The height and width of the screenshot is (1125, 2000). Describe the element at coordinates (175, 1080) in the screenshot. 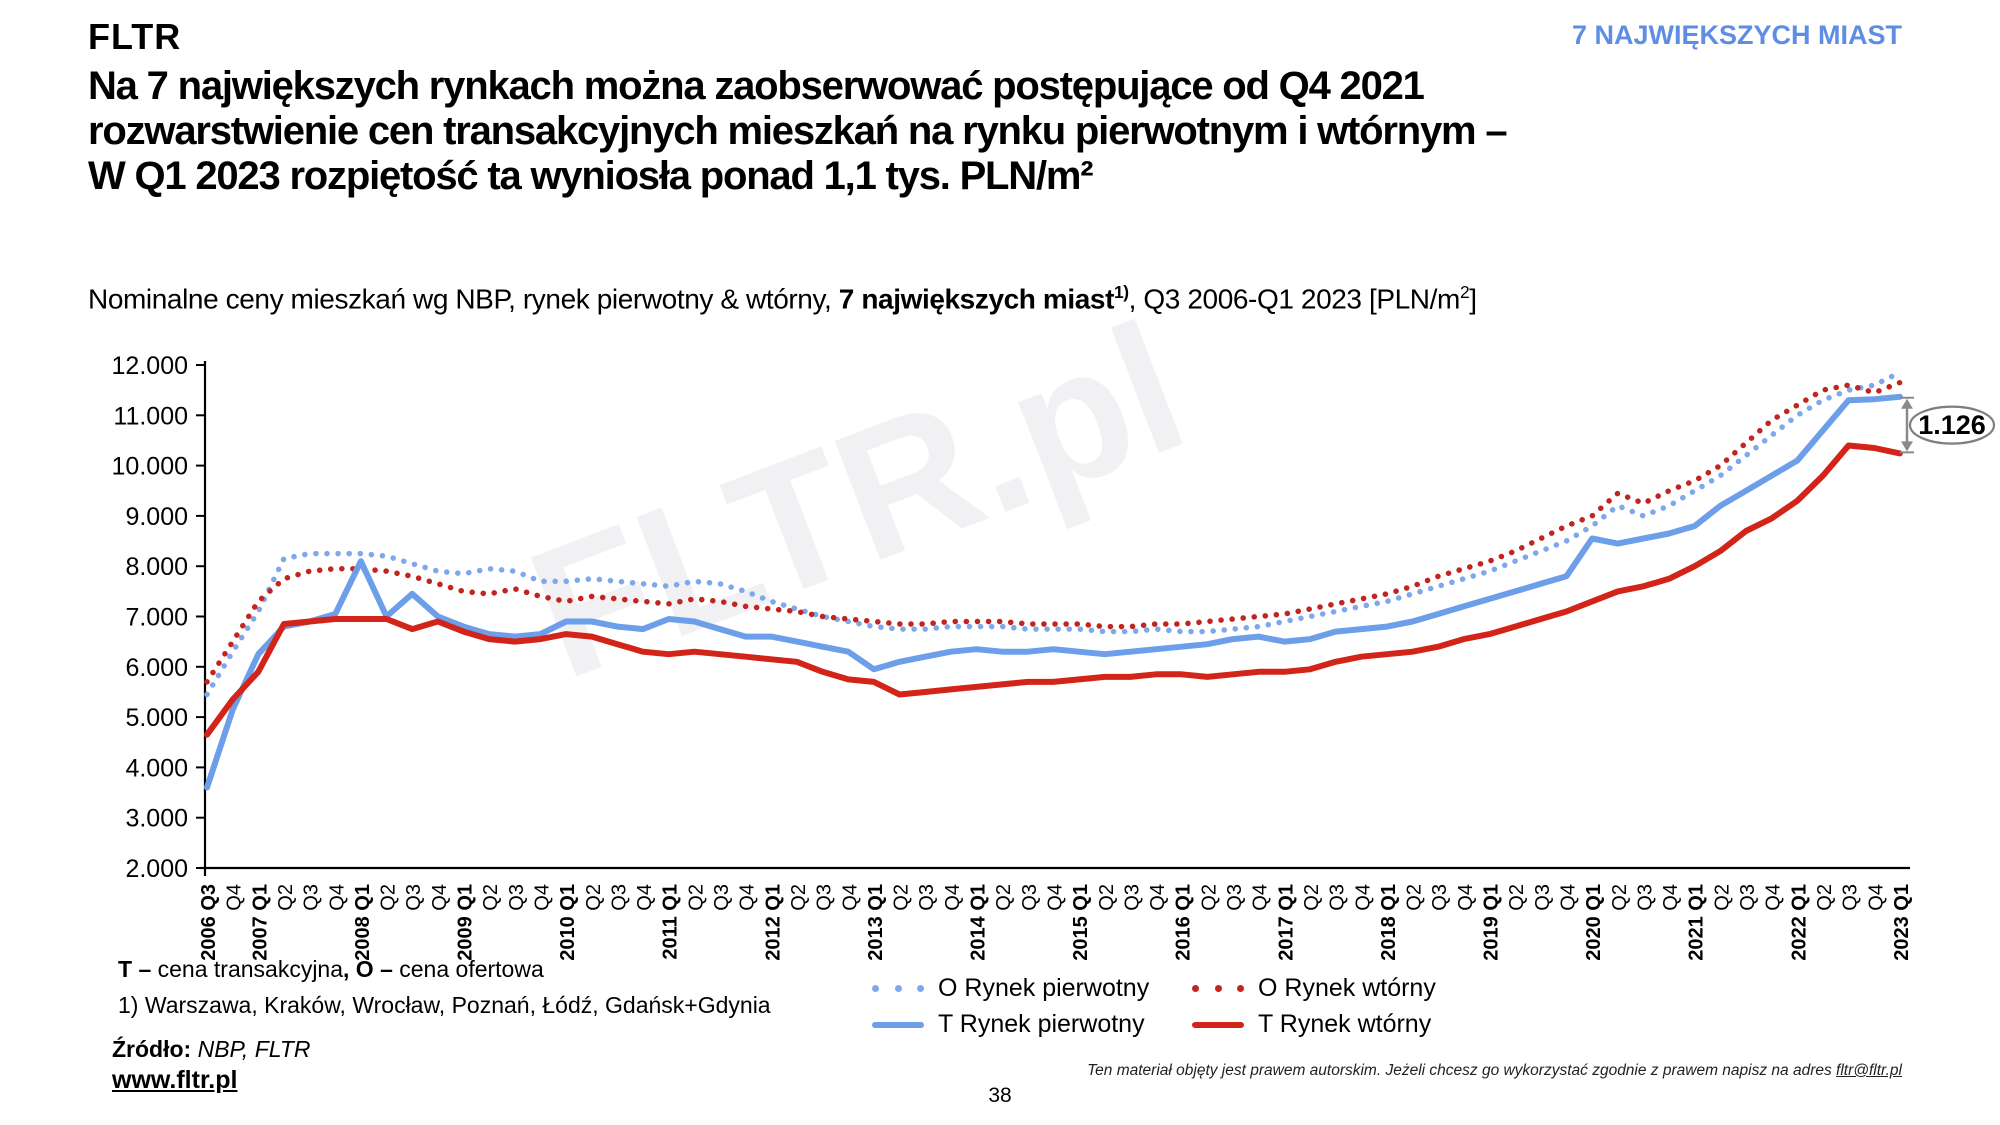

I see `website-link: www.fltr.pl` at that location.